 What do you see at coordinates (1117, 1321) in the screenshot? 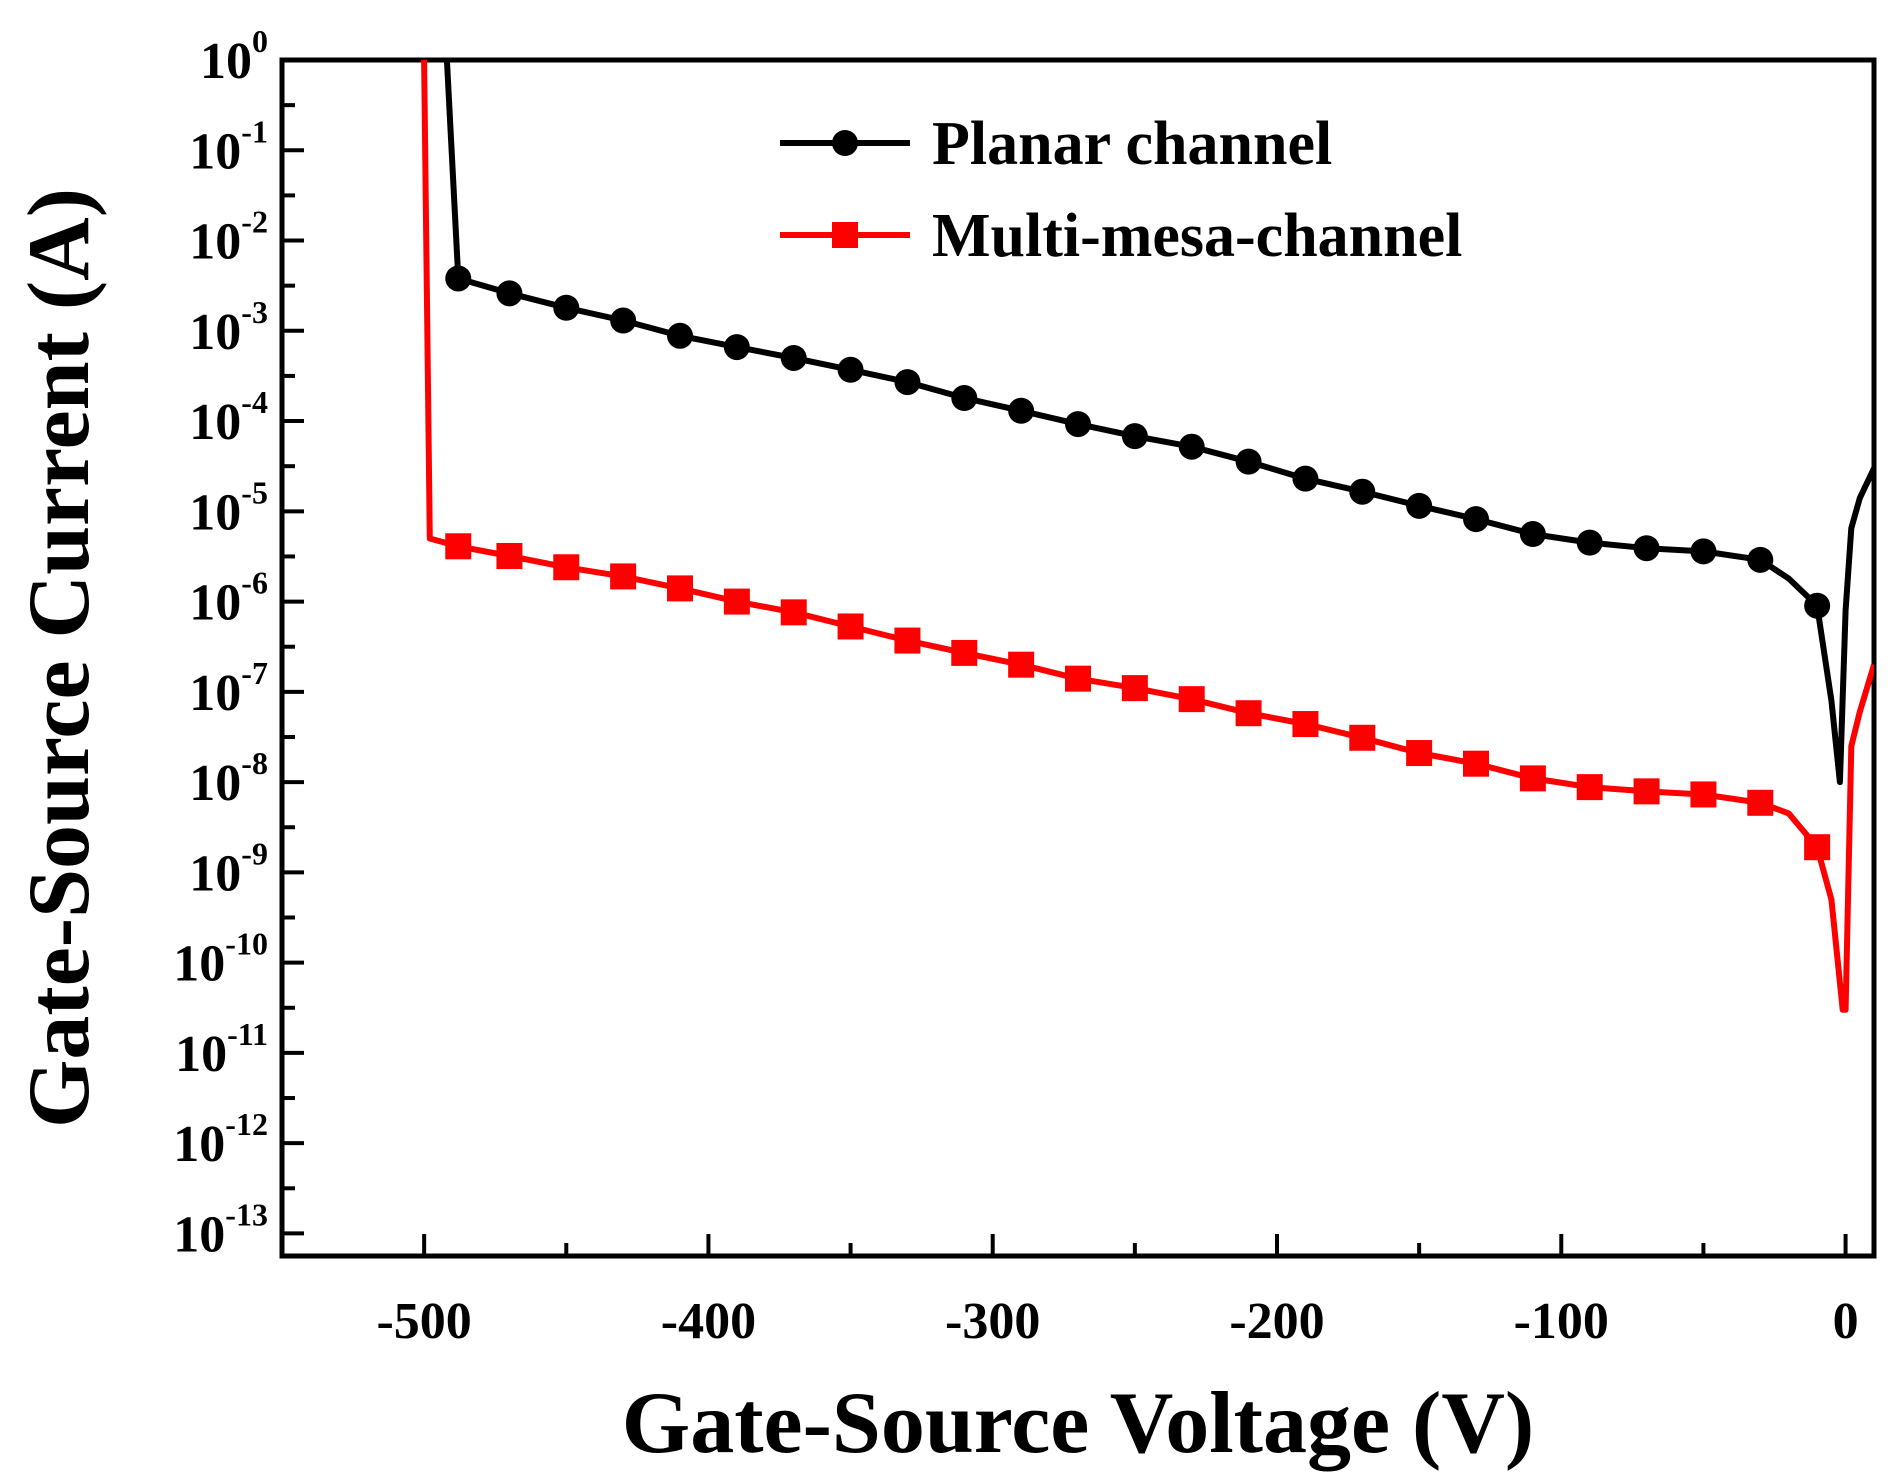
I see `x-axis-tick-labels: -500 -400 -300 -200 -100 0` at bounding box center [1117, 1321].